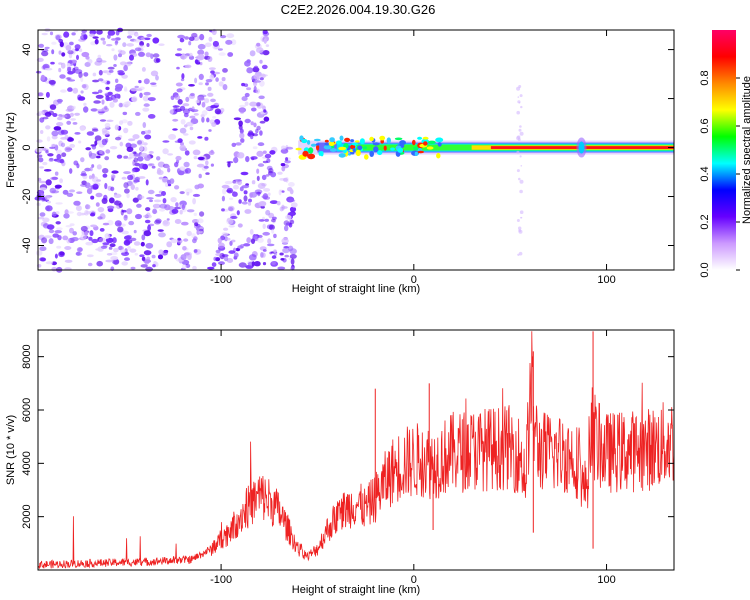 The image size is (750, 600). I want to click on colorbar-ticks: 0.0 0.2 0.4 0.6 0.8, so click(719, 174).